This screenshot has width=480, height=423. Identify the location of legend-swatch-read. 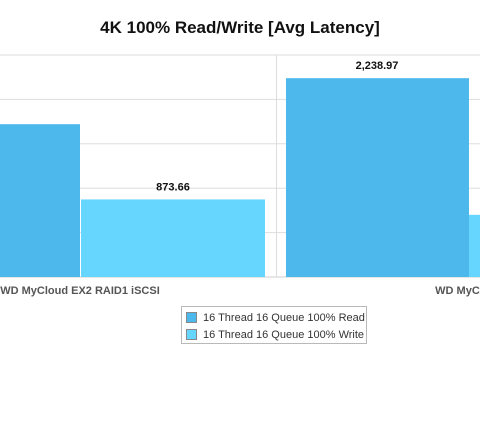
(191, 317).